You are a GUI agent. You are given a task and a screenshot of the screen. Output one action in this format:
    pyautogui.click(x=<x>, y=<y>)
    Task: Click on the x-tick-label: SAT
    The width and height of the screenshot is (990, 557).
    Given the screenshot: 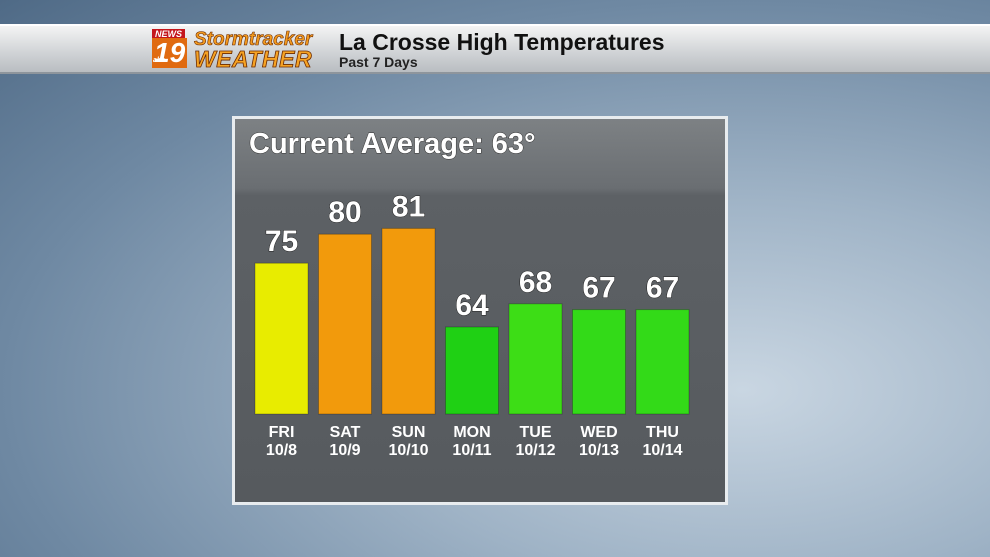 What is the action you would take?
    pyautogui.click(x=345, y=432)
    